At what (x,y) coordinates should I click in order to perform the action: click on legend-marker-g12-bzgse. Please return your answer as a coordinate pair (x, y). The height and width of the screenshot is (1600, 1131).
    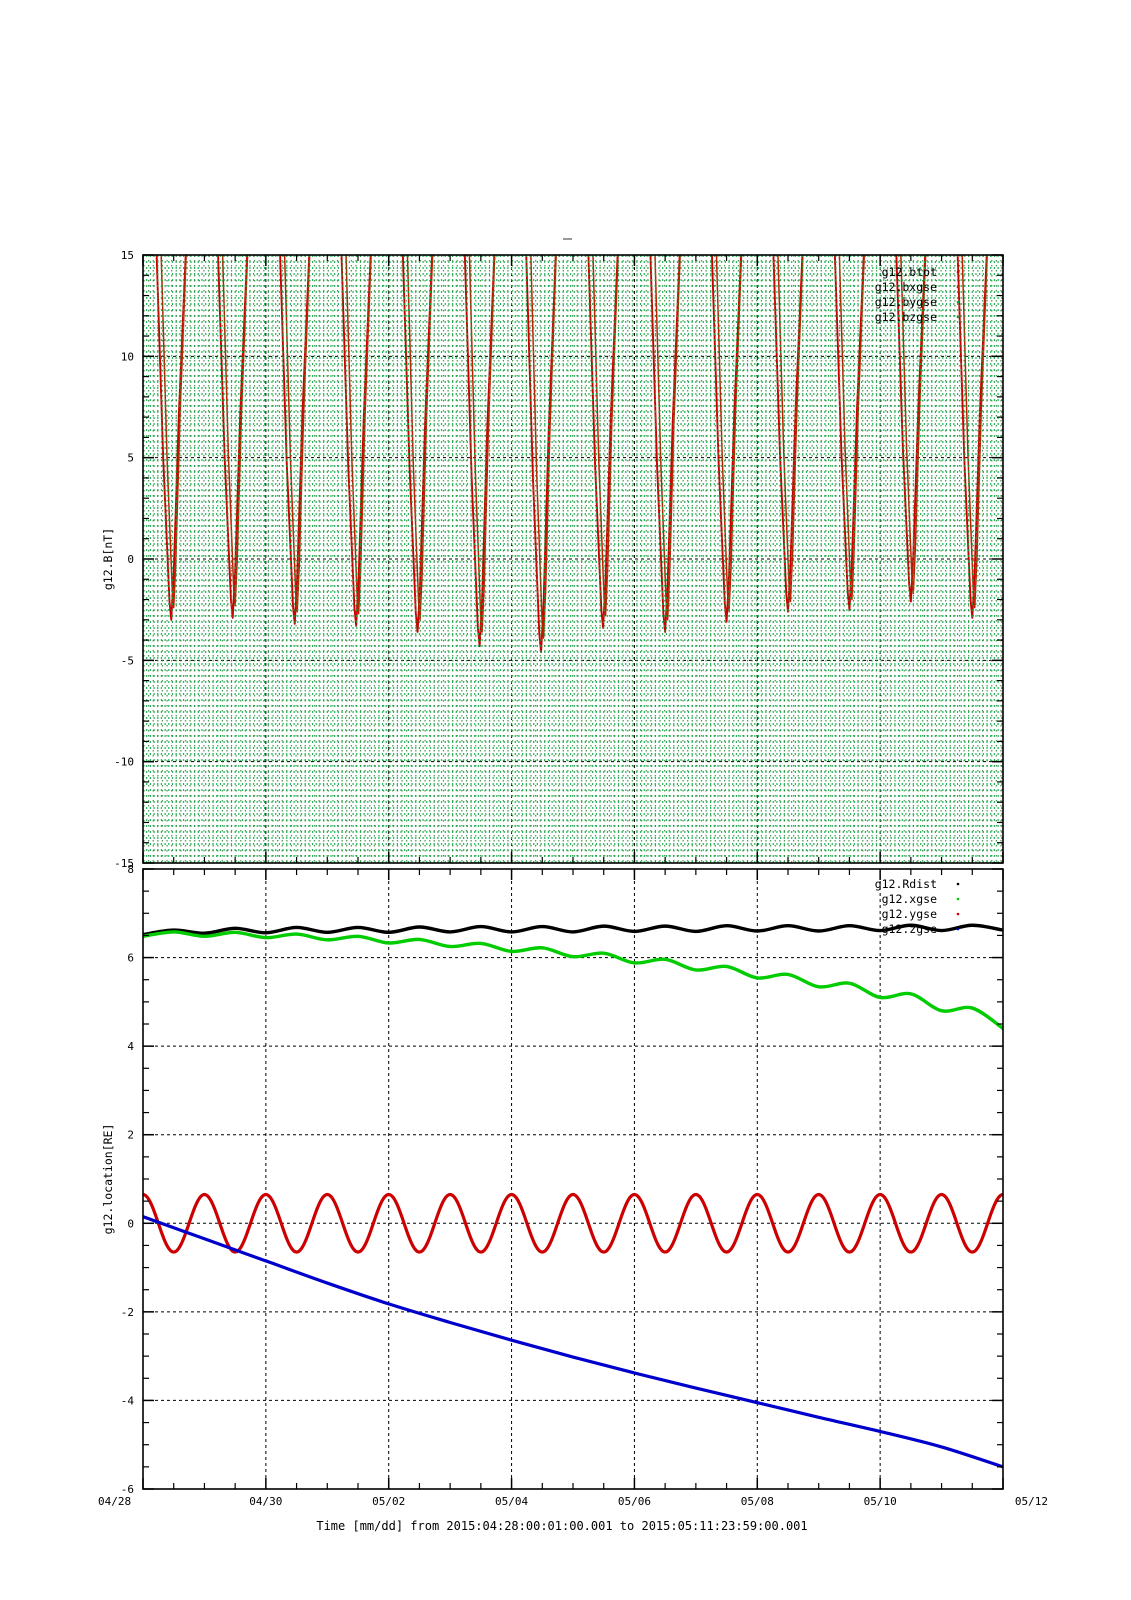
    Looking at the image, I should click on (958, 317).